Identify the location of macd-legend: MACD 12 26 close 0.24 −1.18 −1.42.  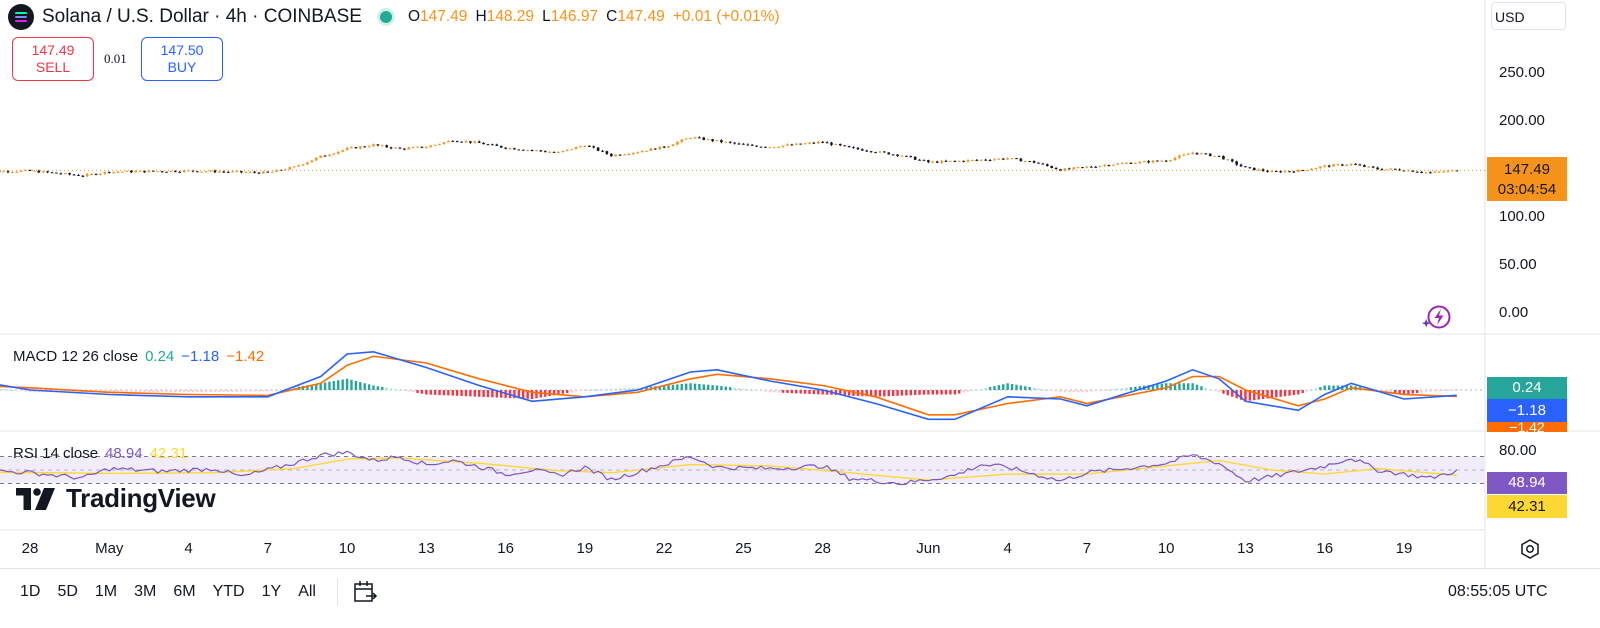
(138, 356).